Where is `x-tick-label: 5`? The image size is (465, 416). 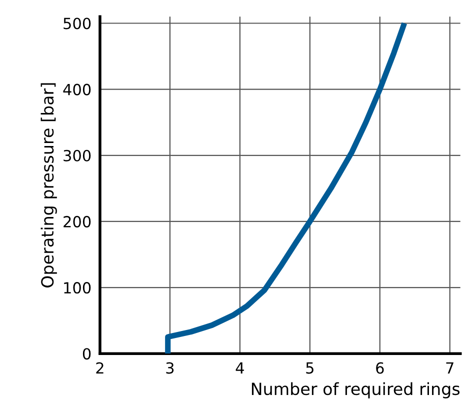 x-tick-label: 5 is located at coordinates (310, 368).